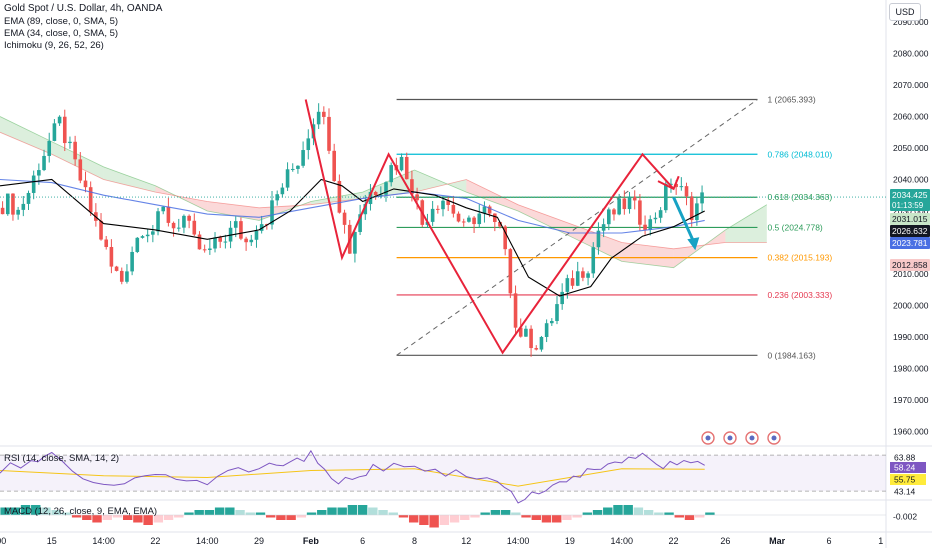 The image size is (932, 550). Describe the element at coordinates (693, 244) in the screenshot. I see `forecast-arrow-head` at that location.